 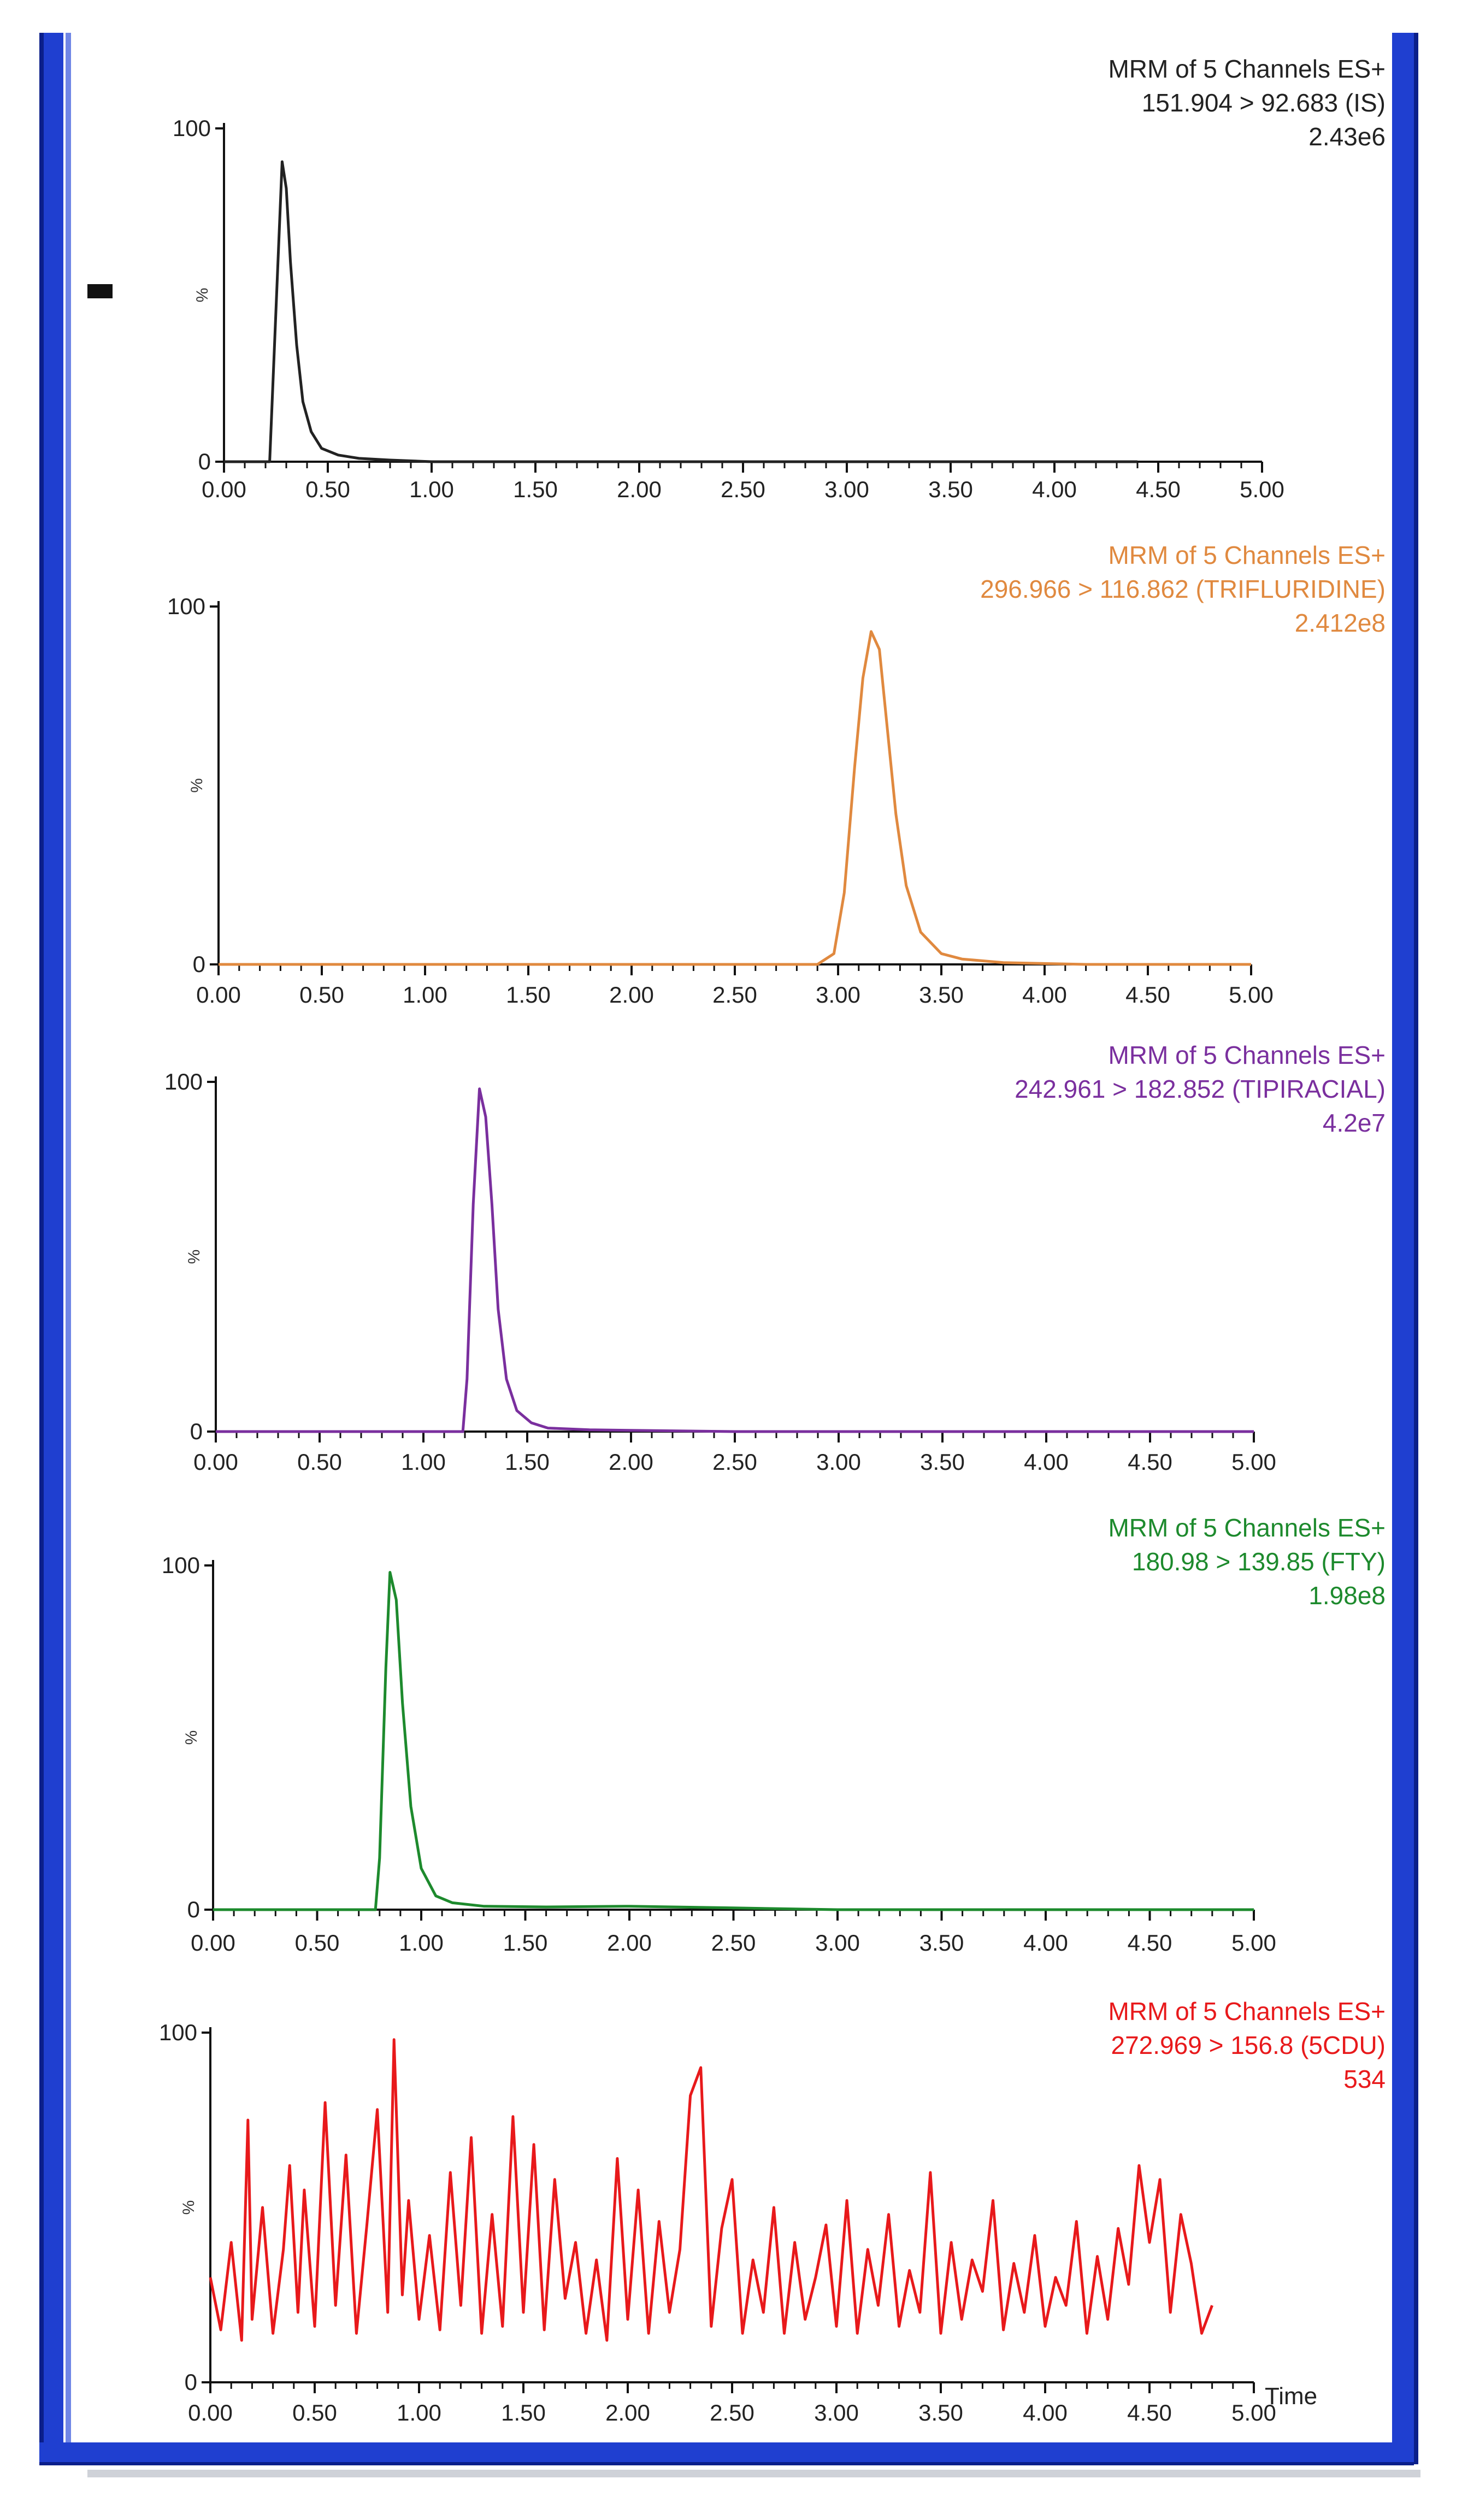 What do you see at coordinates (743, 489) in the screenshot?
I see `panel-1-x-tick-label: 2.50` at bounding box center [743, 489].